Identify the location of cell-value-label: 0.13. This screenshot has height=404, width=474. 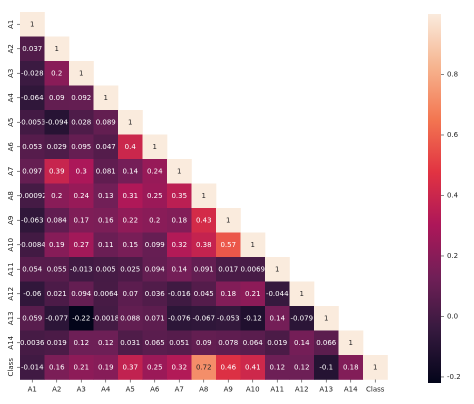
(106, 196).